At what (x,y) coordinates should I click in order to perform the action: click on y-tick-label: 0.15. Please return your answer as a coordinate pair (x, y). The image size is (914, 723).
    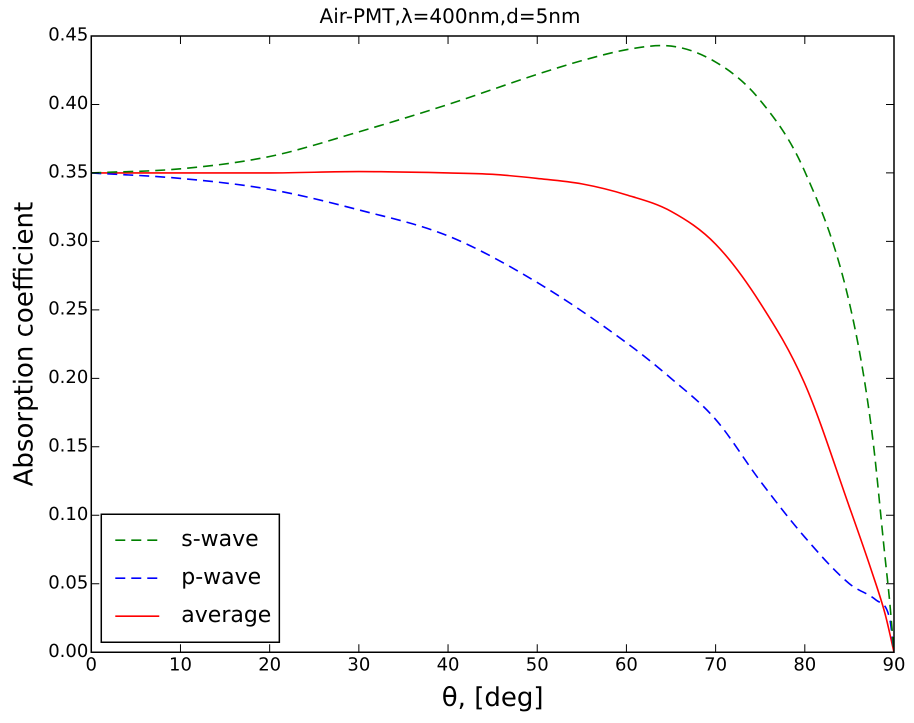
    Looking at the image, I should click on (68, 445).